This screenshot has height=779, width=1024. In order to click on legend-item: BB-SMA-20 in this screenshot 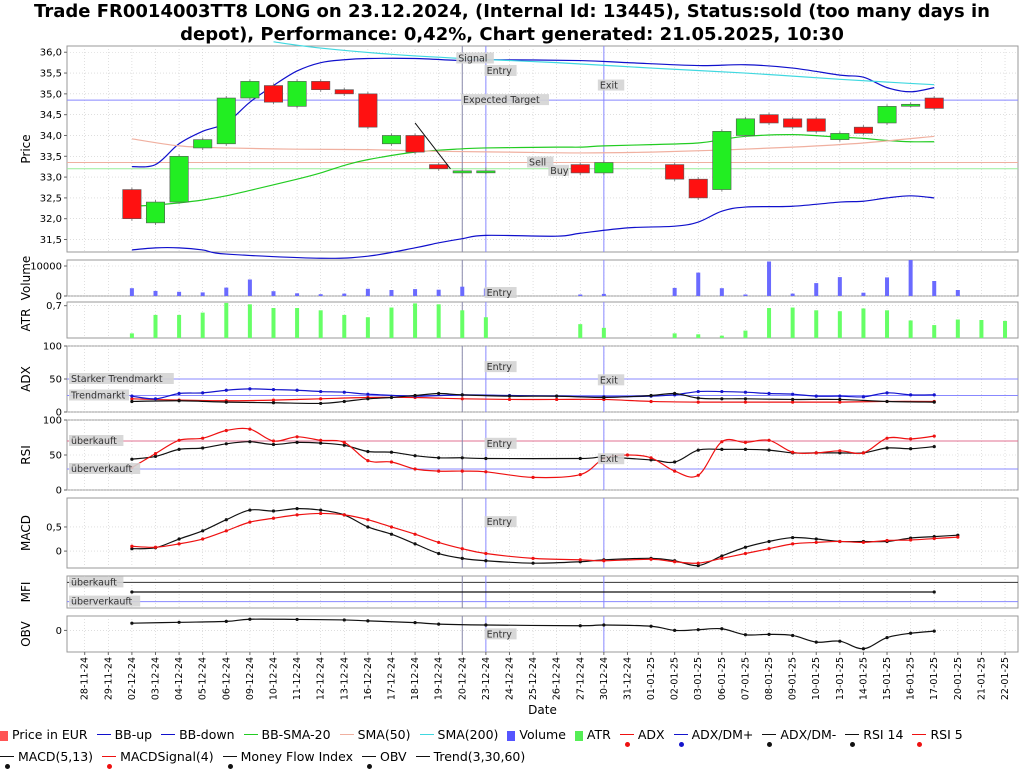, I will do `click(287, 735)`.